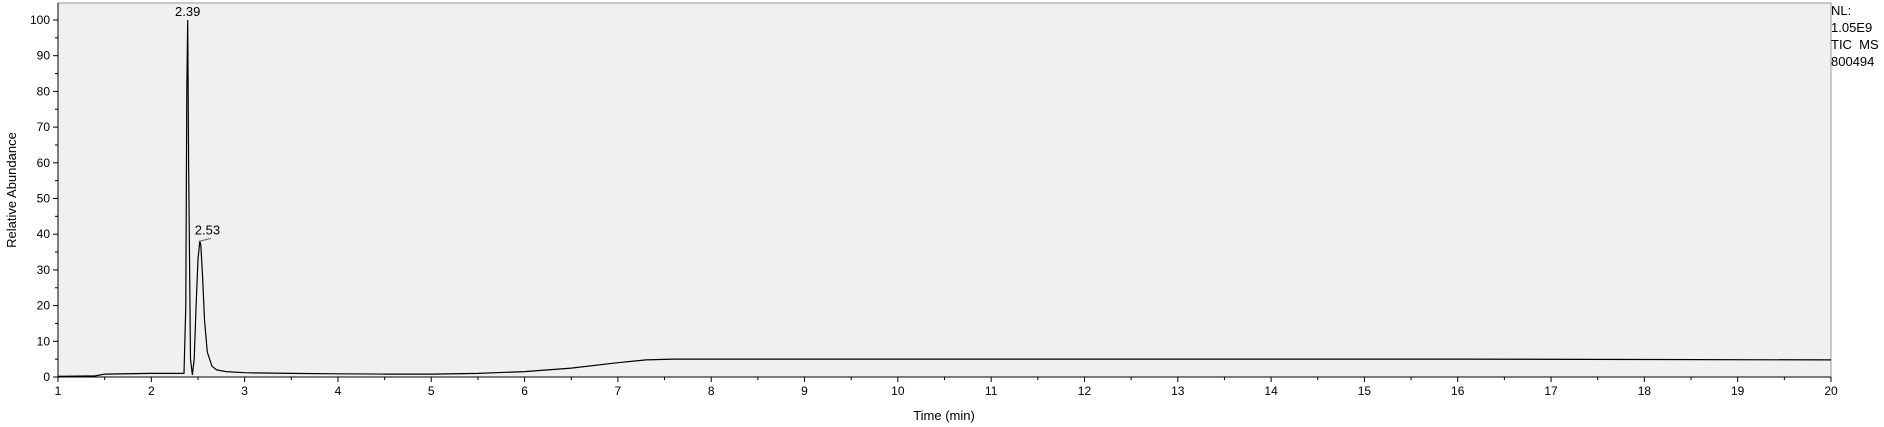  Describe the element at coordinates (40, 20) in the screenshot. I see `y-tick-label: 100` at that location.